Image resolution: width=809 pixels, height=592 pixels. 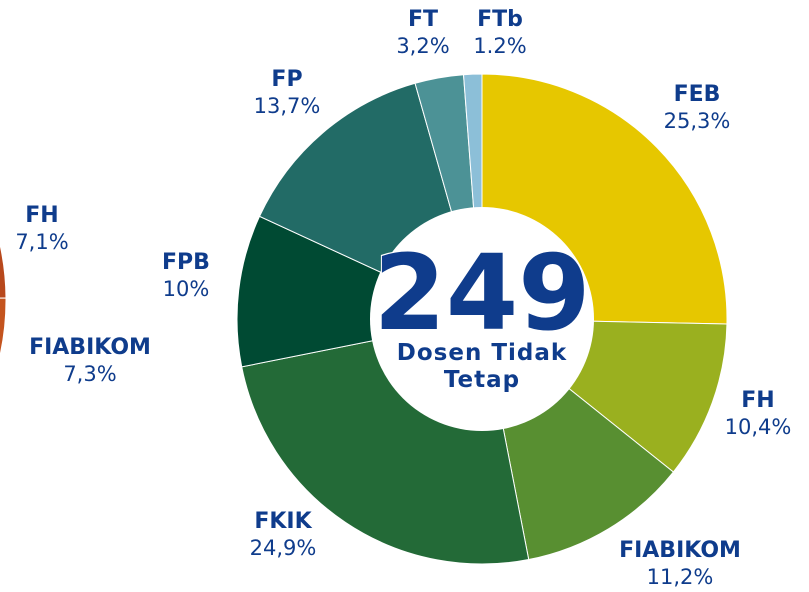 I want to click on segment-name: FEB, so click(x=697, y=94).